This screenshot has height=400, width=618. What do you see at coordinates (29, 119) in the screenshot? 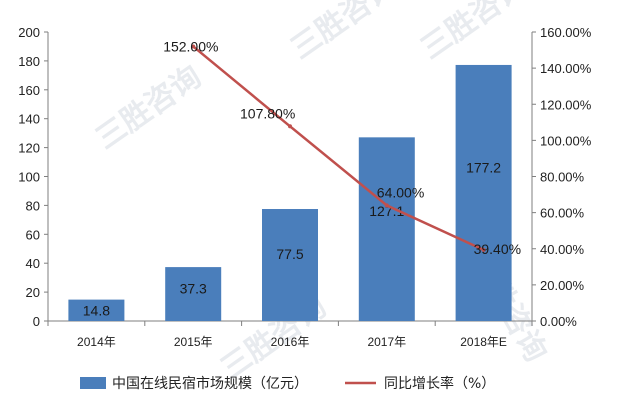
I see `y-left-tick-label: 140` at bounding box center [29, 119].